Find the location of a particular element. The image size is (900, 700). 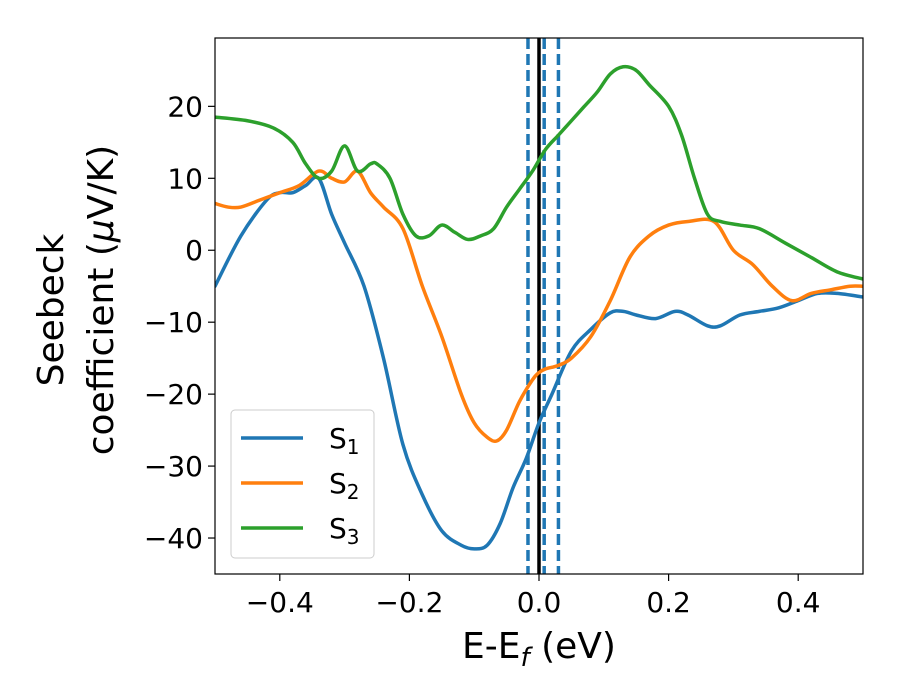

x-tick-label: −0.4 is located at coordinates (280, 602).